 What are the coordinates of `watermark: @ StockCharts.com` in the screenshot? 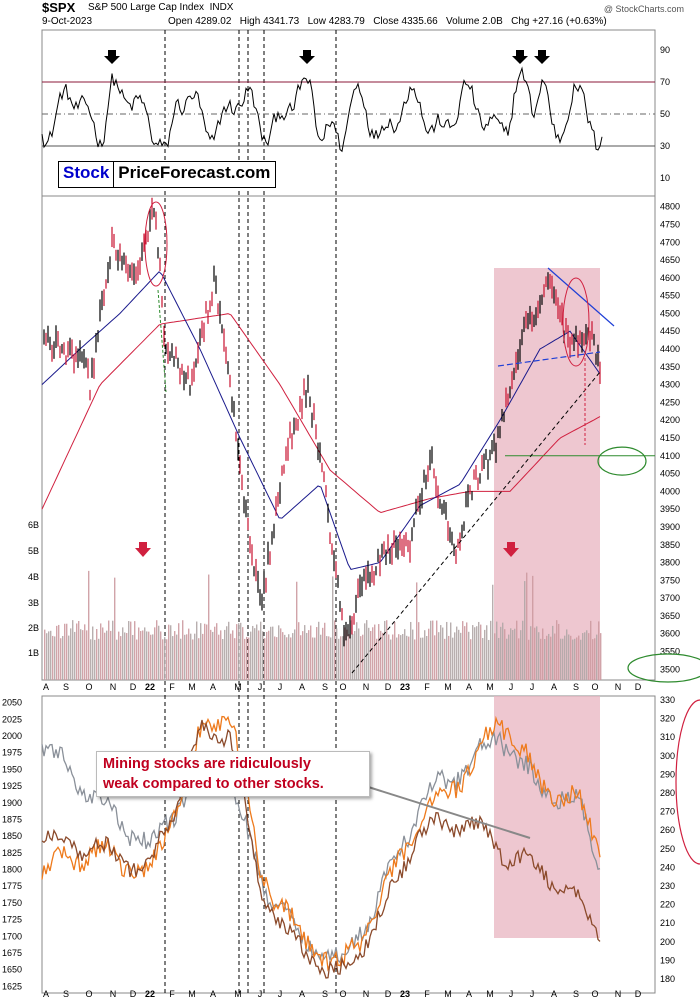 It's located at (643, 9).